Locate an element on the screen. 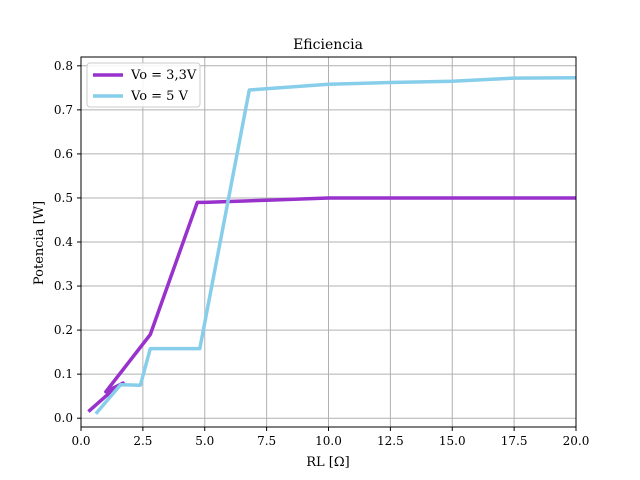  x-tick-label: 7.5 is located at coordinates (266, 441).